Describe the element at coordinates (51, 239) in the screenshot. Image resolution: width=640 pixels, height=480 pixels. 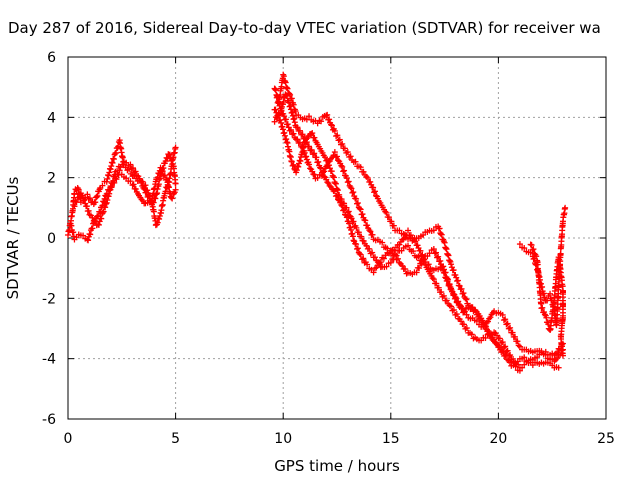
I see `y-tick-label: 0` at that location.